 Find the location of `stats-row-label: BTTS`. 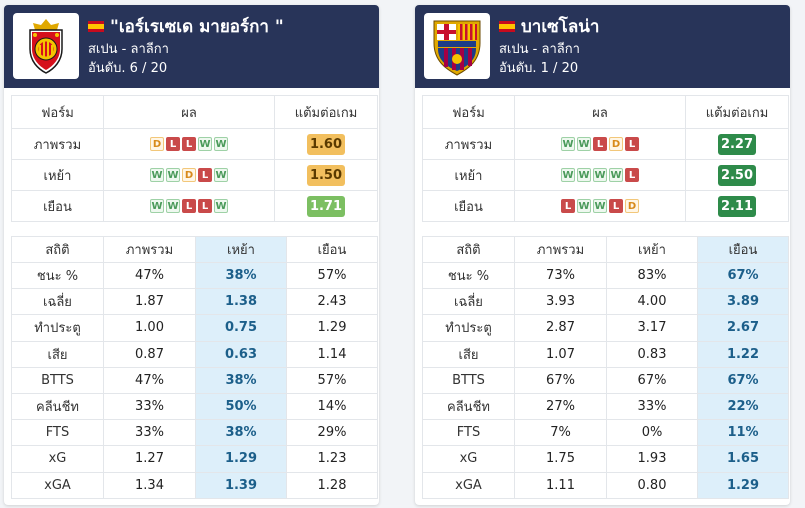

stats-row-label: BTTS is located at coordinates (57, 380).